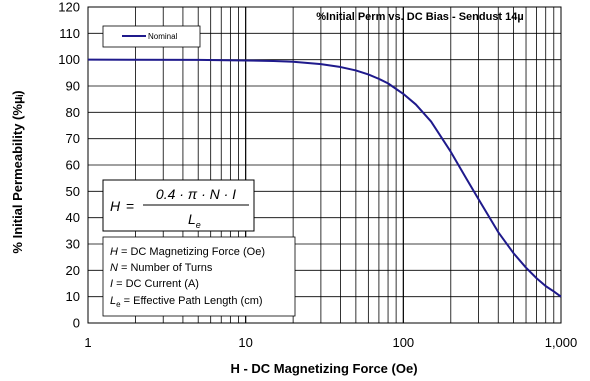 The width and height of the screenshot is (590, 381). Describe the element at coordinates (69, 33) in the screenshot. I see `y-tick-label: 110` at that location.